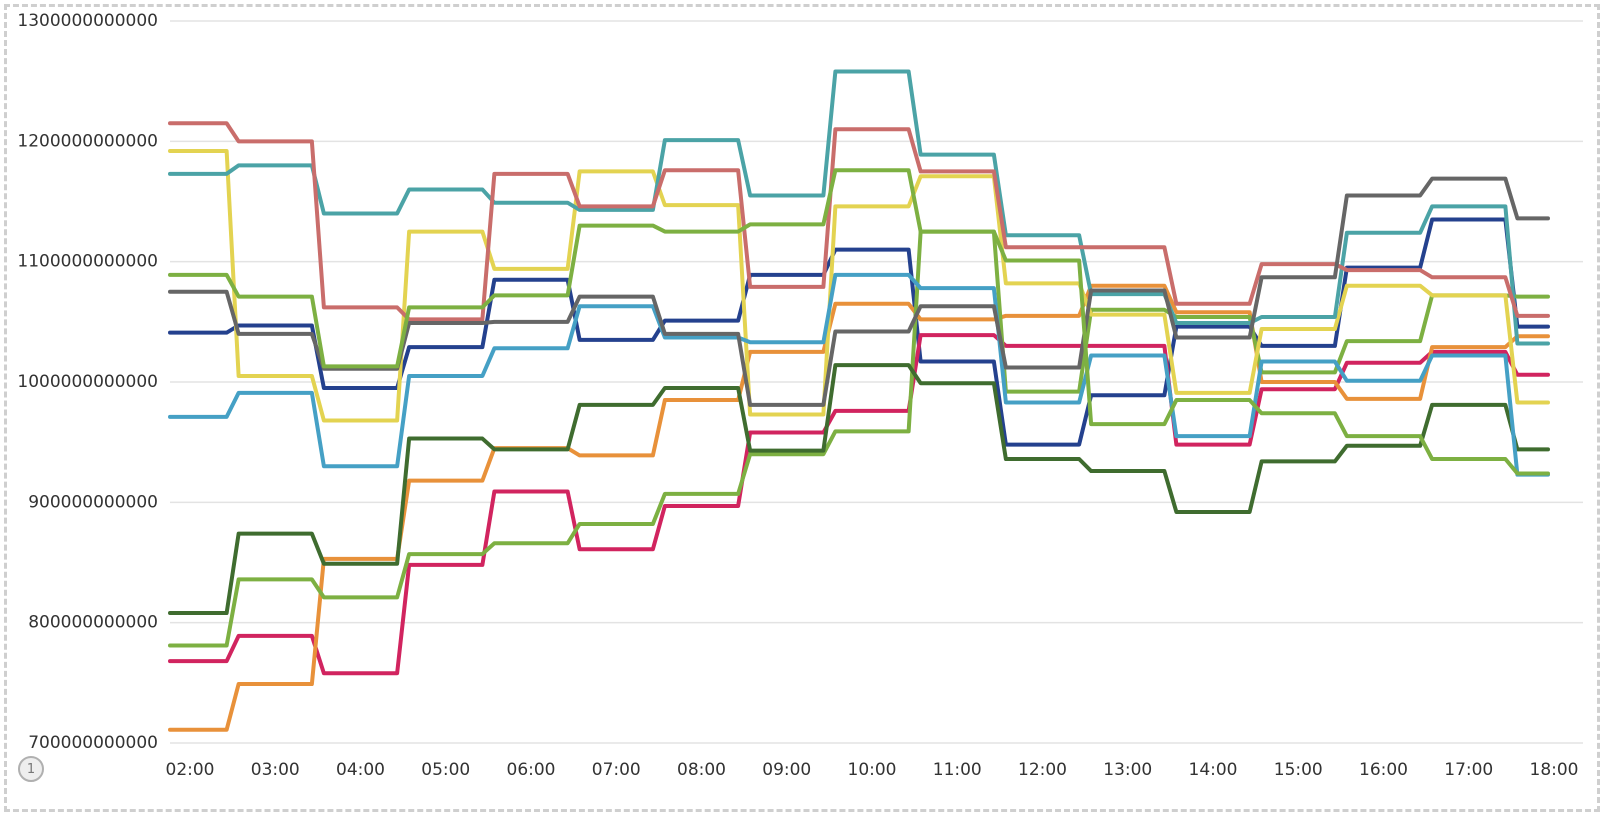 Image resolution: width=1608 pixels, height=818 pixels. Describe the element at coordinates (957, 770) in the screenshot. I see `x-tick-label: 11:00` at that location.